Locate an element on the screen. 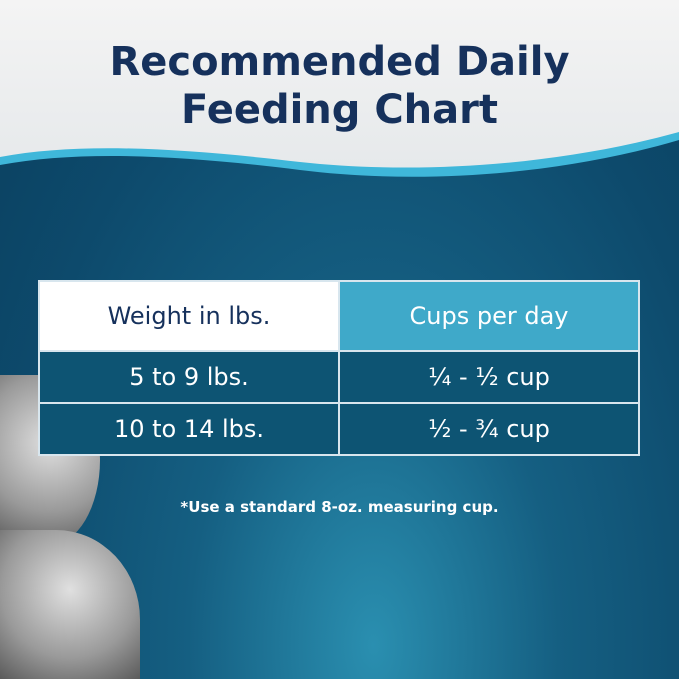  page-title: Recommended Daily Feeding Chart is located at coordinates (339, 86).